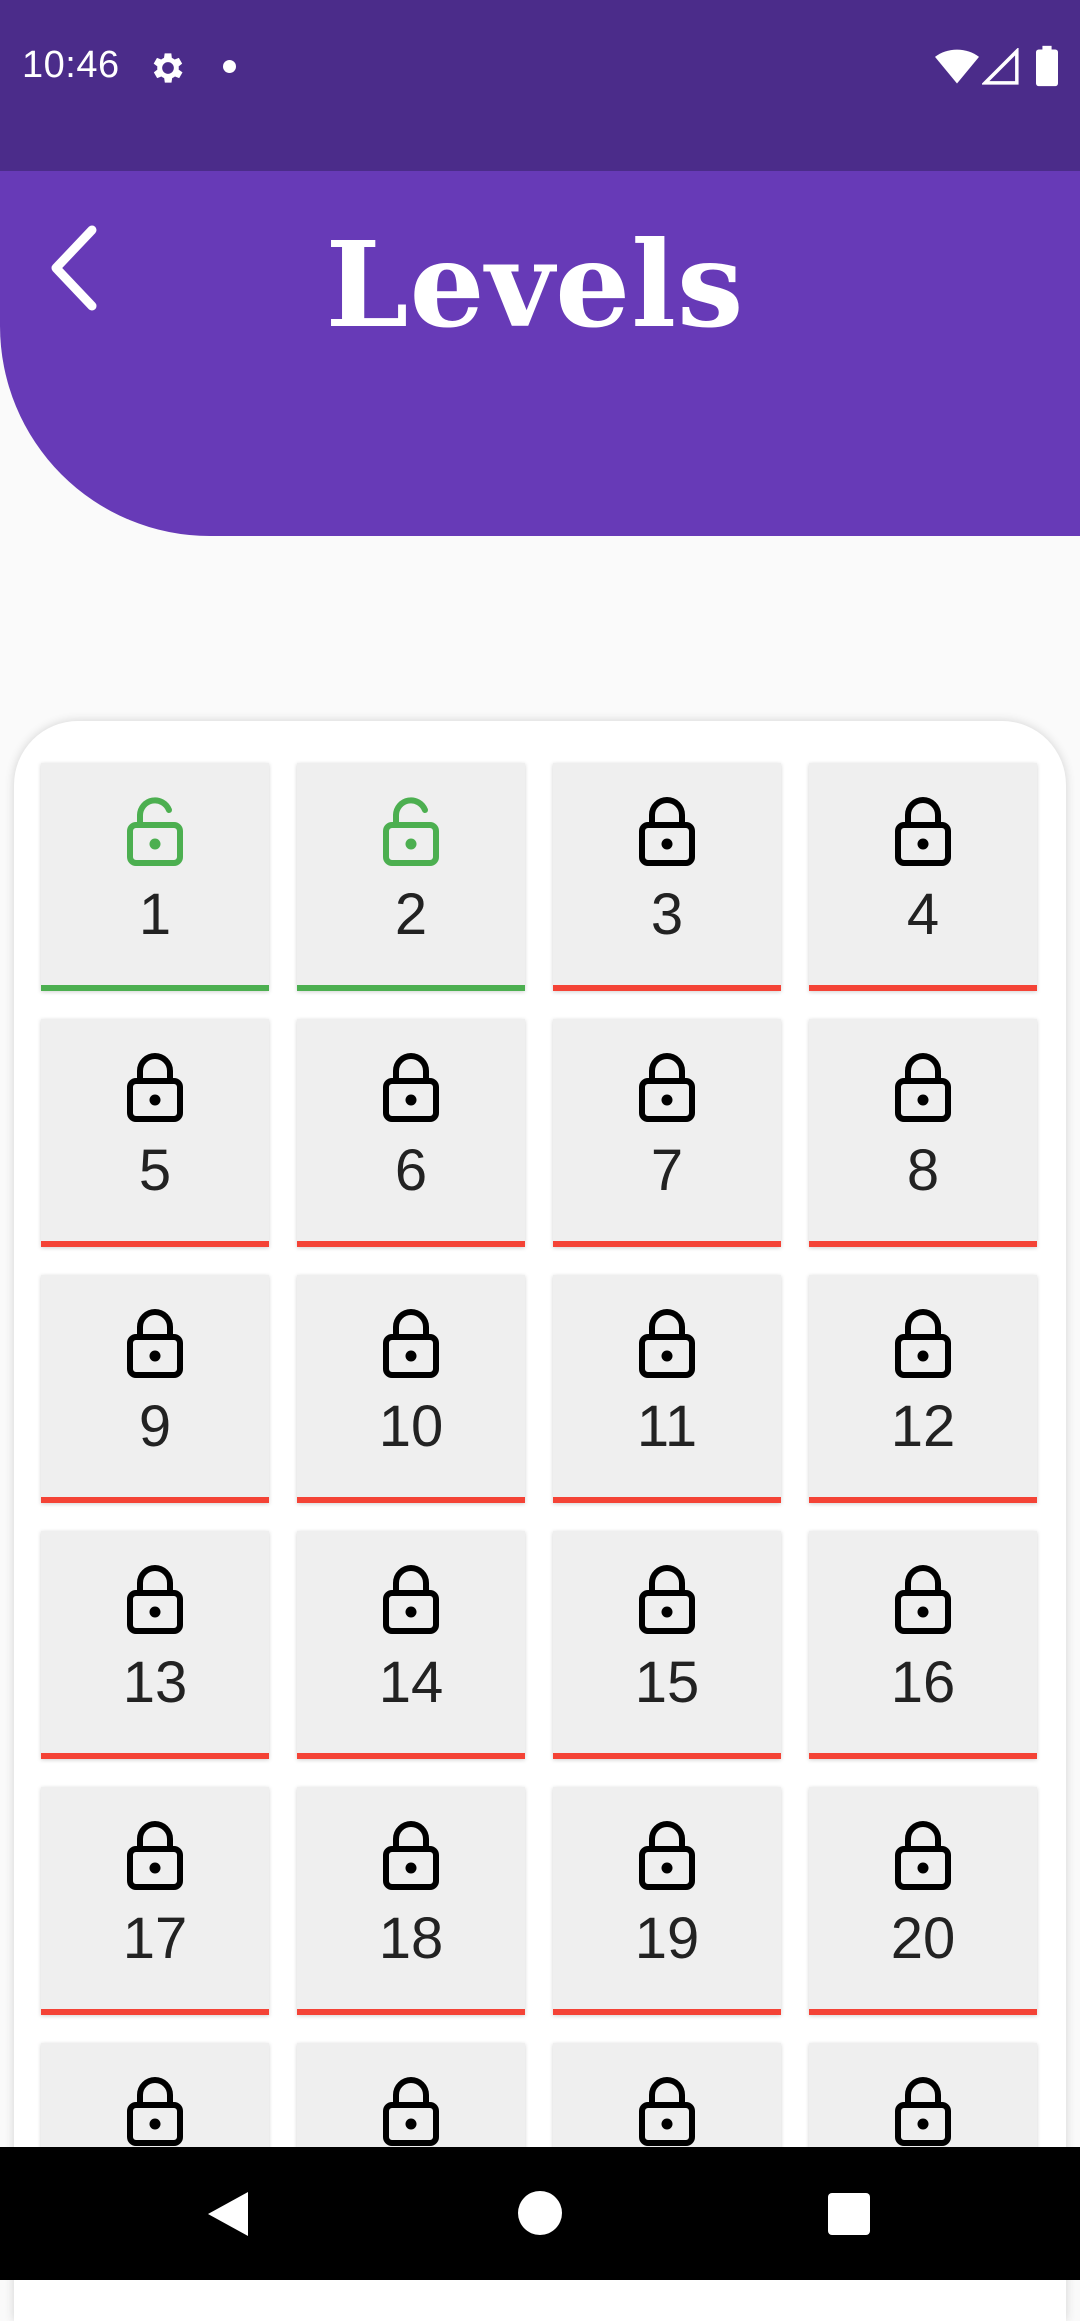 The height and width of the screenshot is (2321, 1080). Describe the element at coordinates (227, 2214) in the screenshot. I see `nav-back-icon` at that location.